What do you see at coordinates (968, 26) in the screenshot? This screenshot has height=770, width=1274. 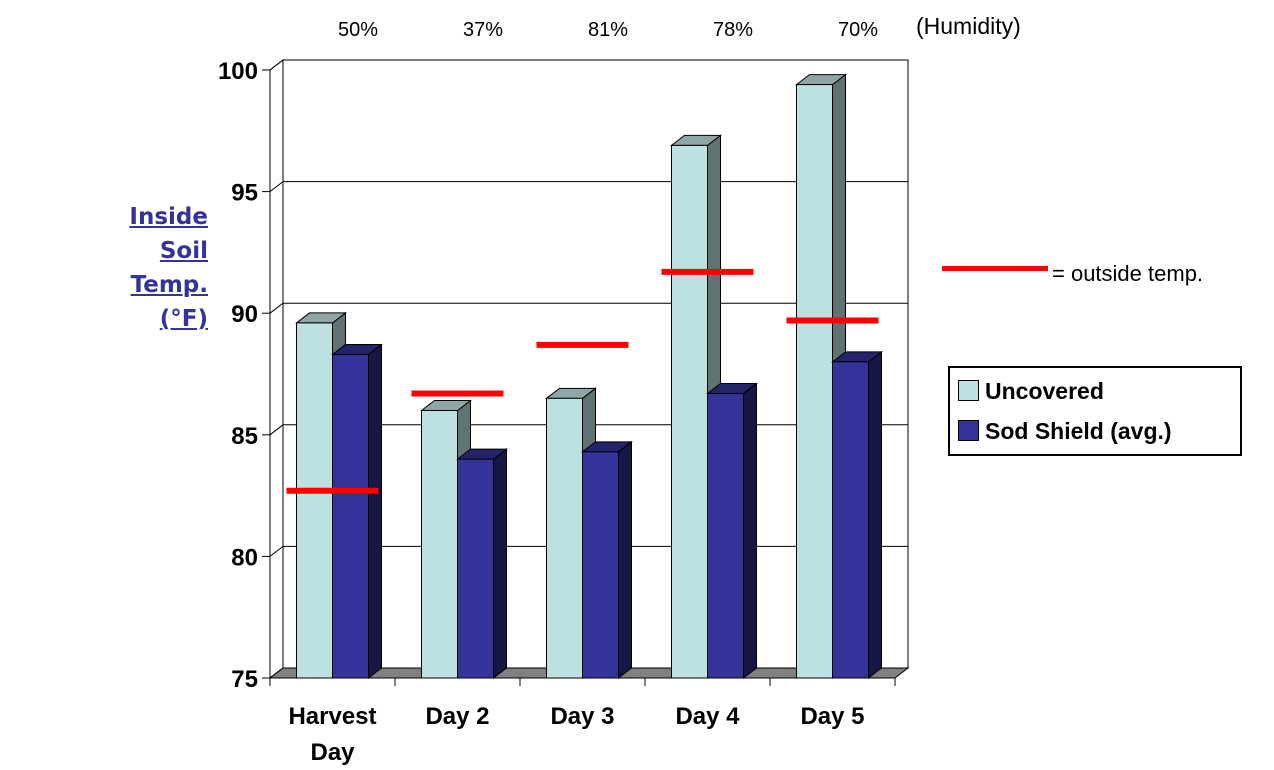 I see `humidity-caption: (Humidity)` at bounding box center [968, 26].